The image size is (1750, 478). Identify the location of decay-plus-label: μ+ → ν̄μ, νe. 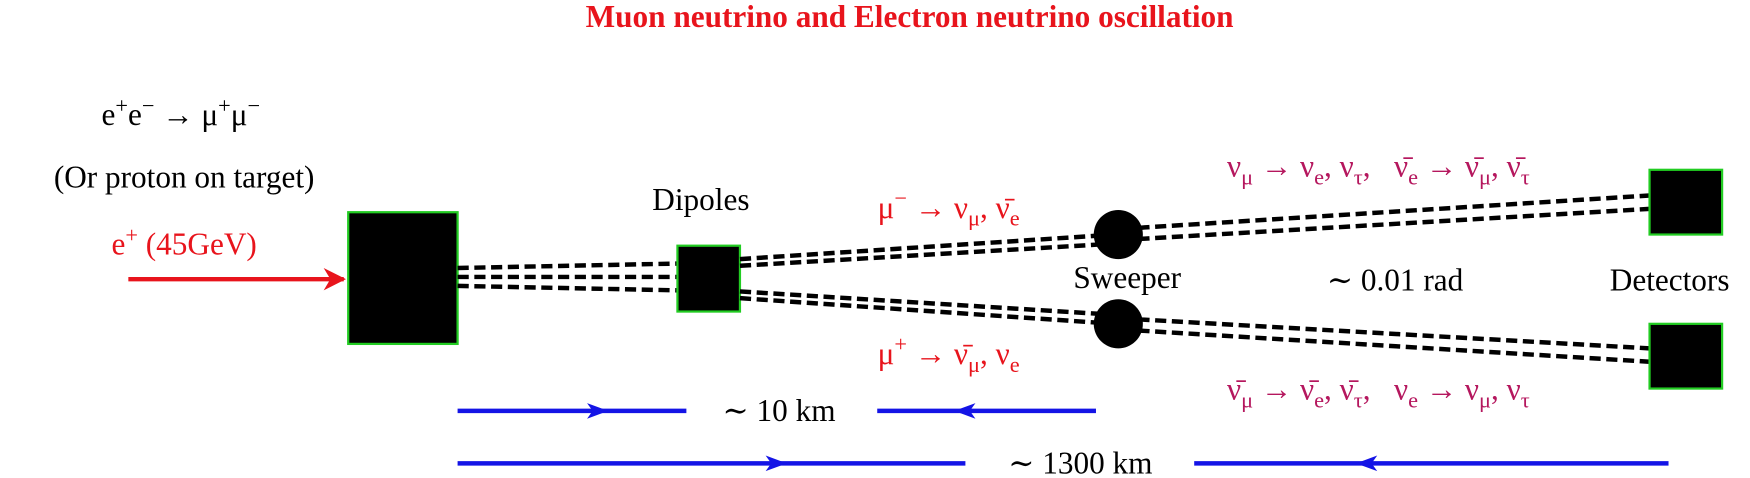
(949, 354).